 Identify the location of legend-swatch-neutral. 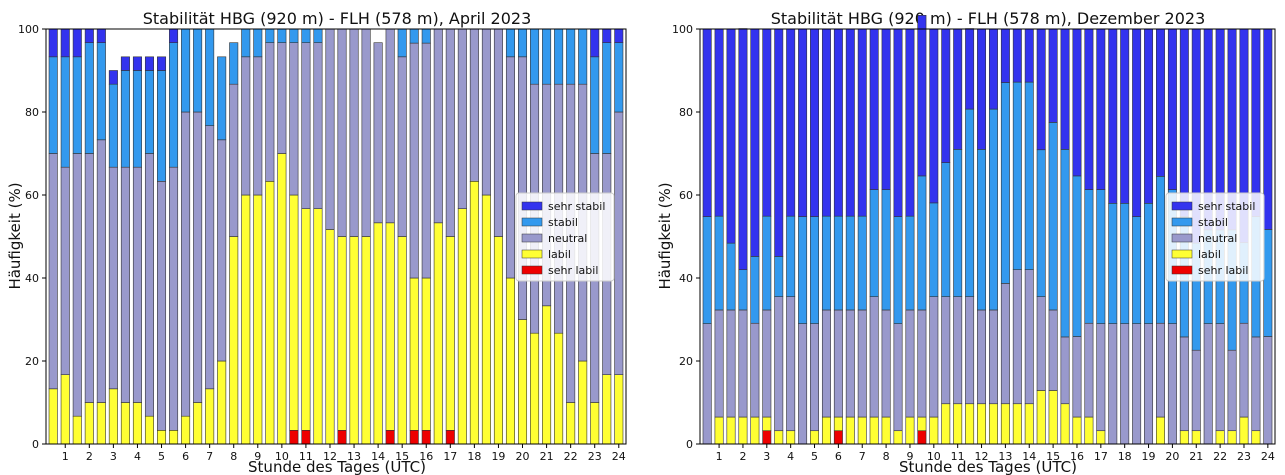
(532, 238).